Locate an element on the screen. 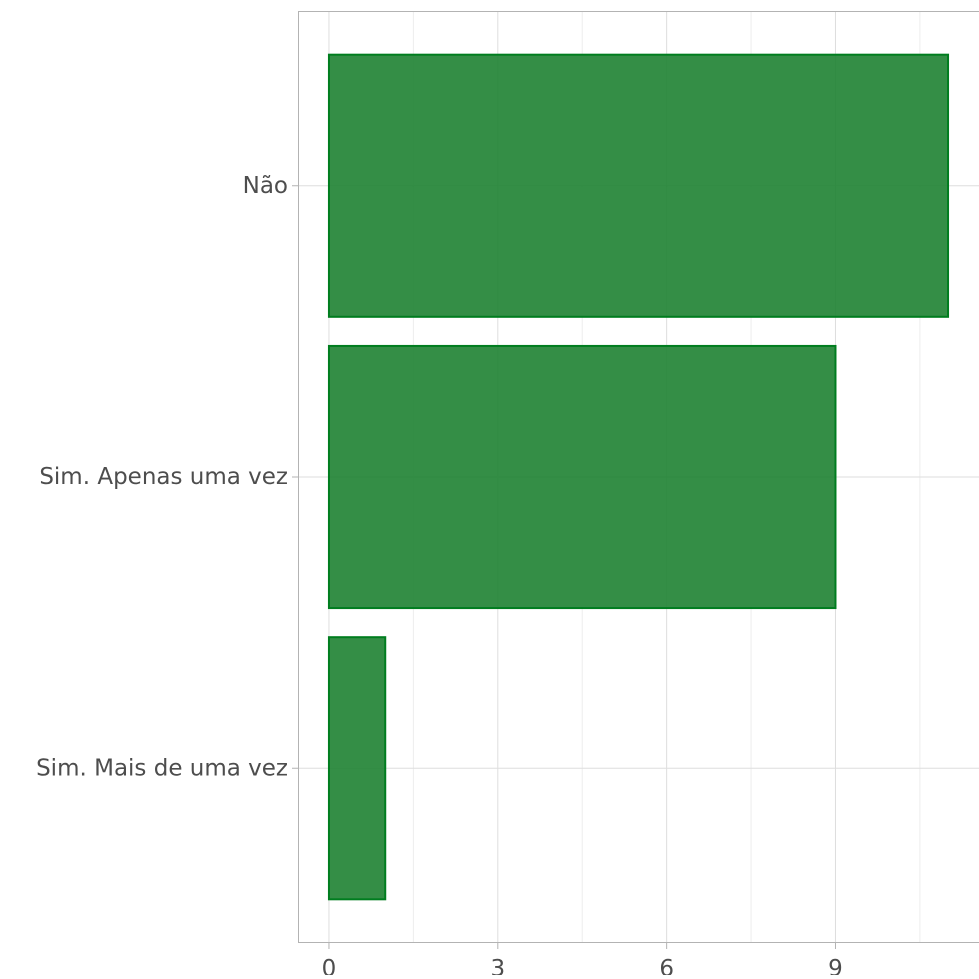 The width and height of the screenshot is (979, 979). x-tick-label: 6 is located at coordinates (666, 965).